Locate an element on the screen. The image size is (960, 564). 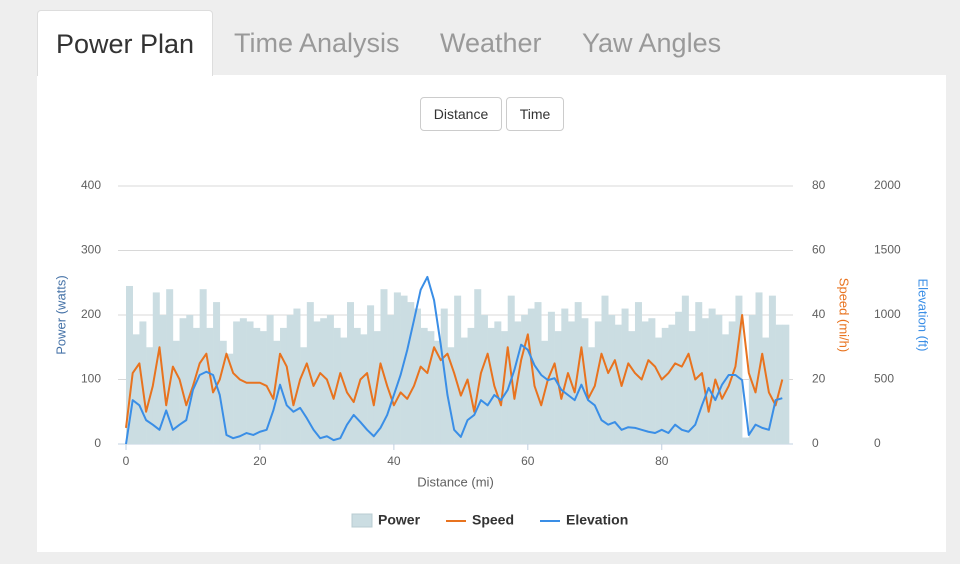
legend-label: Elevation is located at coordinates (597, 520).